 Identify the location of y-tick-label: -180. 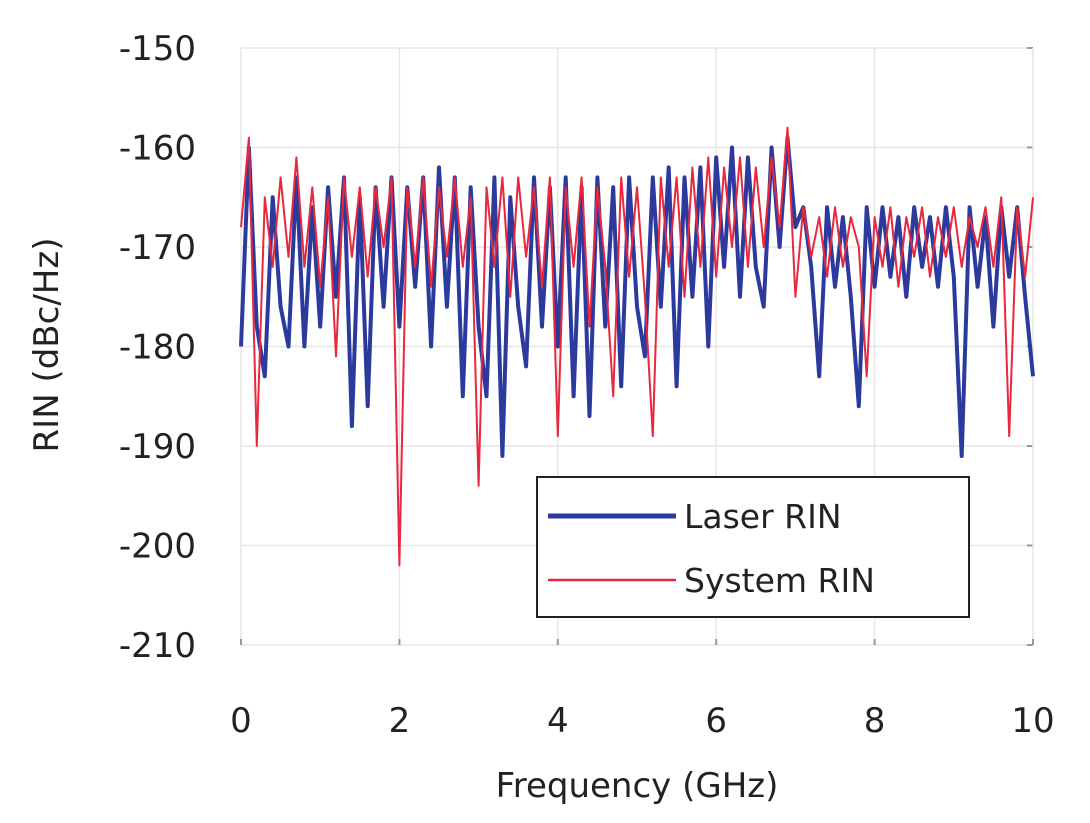
(157, 348).